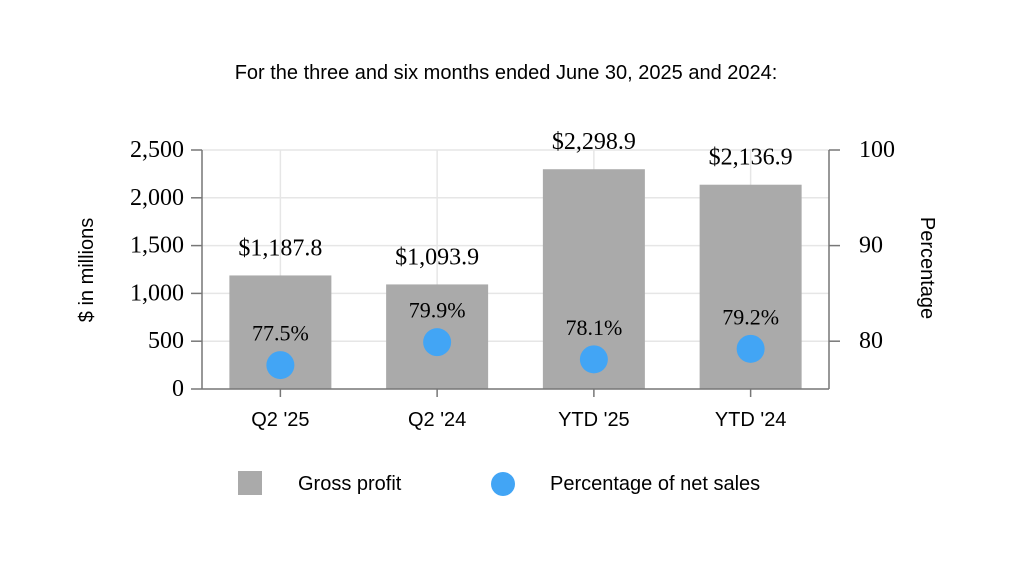 The image size is (1012, 570). Describe the element at coordinates (751, 158) in the screenshot. I see `gross-profit-value-label: $2,136.9` at that location.